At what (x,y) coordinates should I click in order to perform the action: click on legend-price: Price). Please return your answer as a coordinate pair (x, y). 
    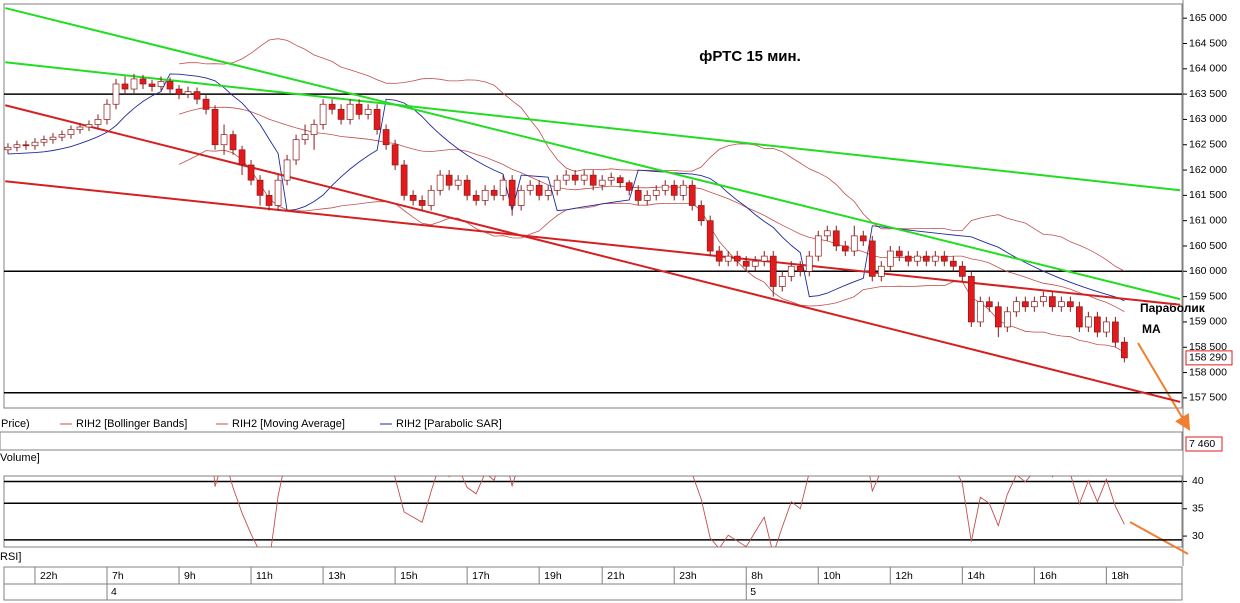
    Looking at the image, I should click on (15, 424).